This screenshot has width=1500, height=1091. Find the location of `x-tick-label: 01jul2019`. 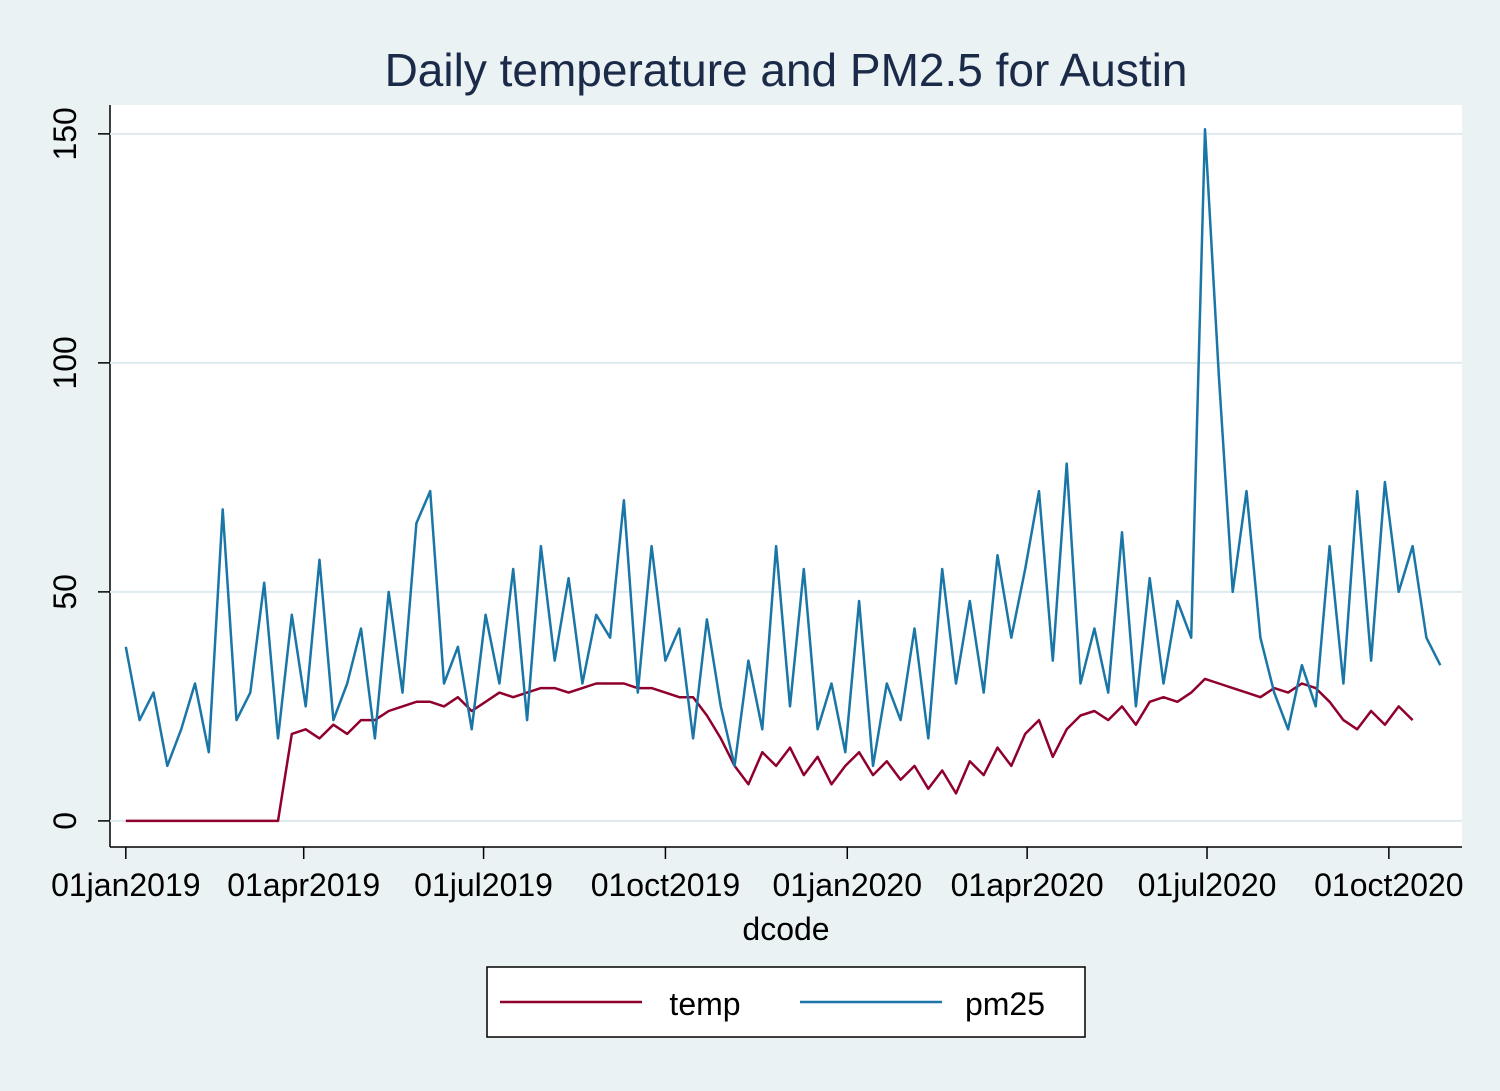

x-tick-label: 01jul2019 is located at coordinates (483, 885).